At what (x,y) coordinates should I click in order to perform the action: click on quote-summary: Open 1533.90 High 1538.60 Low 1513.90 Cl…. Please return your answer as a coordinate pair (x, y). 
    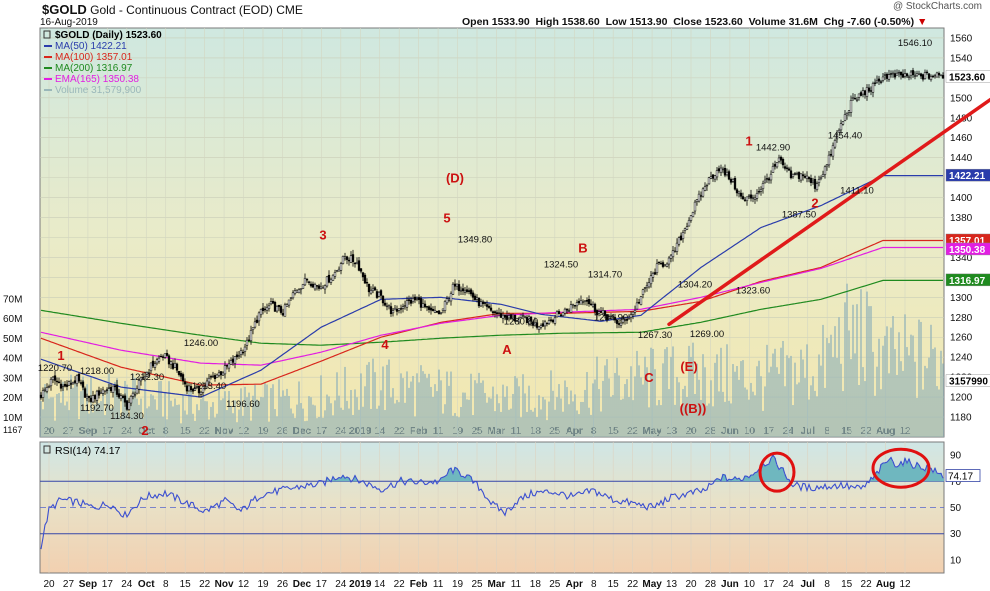
    Looking at the image, I should click on (694, 22).